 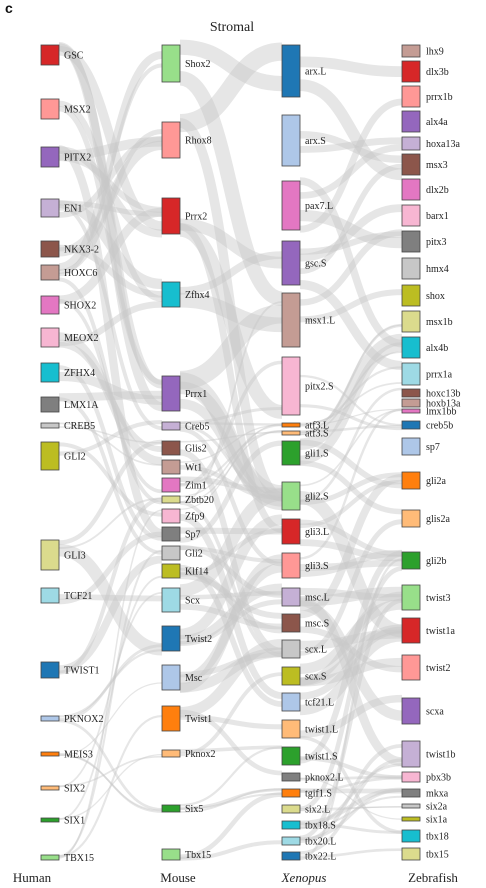 I want to click on link-tbx18-s-to-mkxa, so click(x=351, y=806).